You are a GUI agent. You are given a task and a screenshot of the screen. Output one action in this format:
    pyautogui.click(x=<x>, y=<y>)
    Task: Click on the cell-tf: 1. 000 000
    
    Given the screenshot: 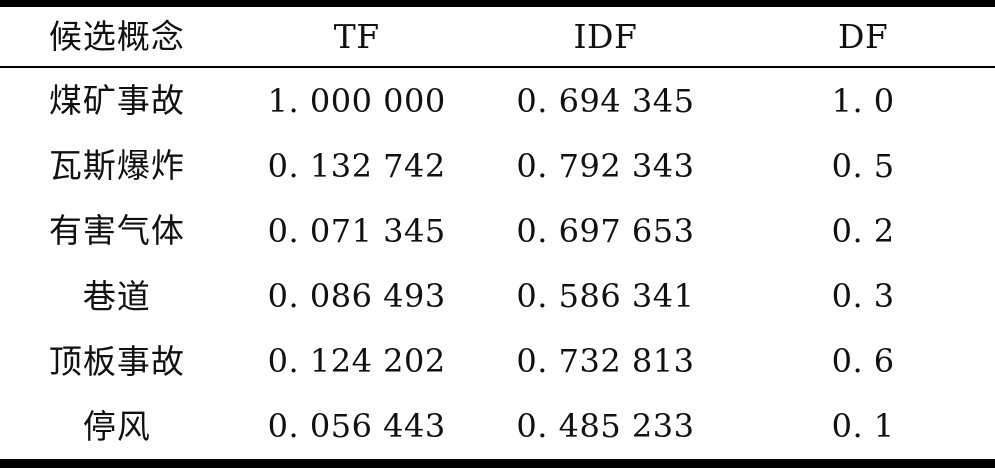 What is the action you would take?
    pyautogui.click(x=356, y=100)
    